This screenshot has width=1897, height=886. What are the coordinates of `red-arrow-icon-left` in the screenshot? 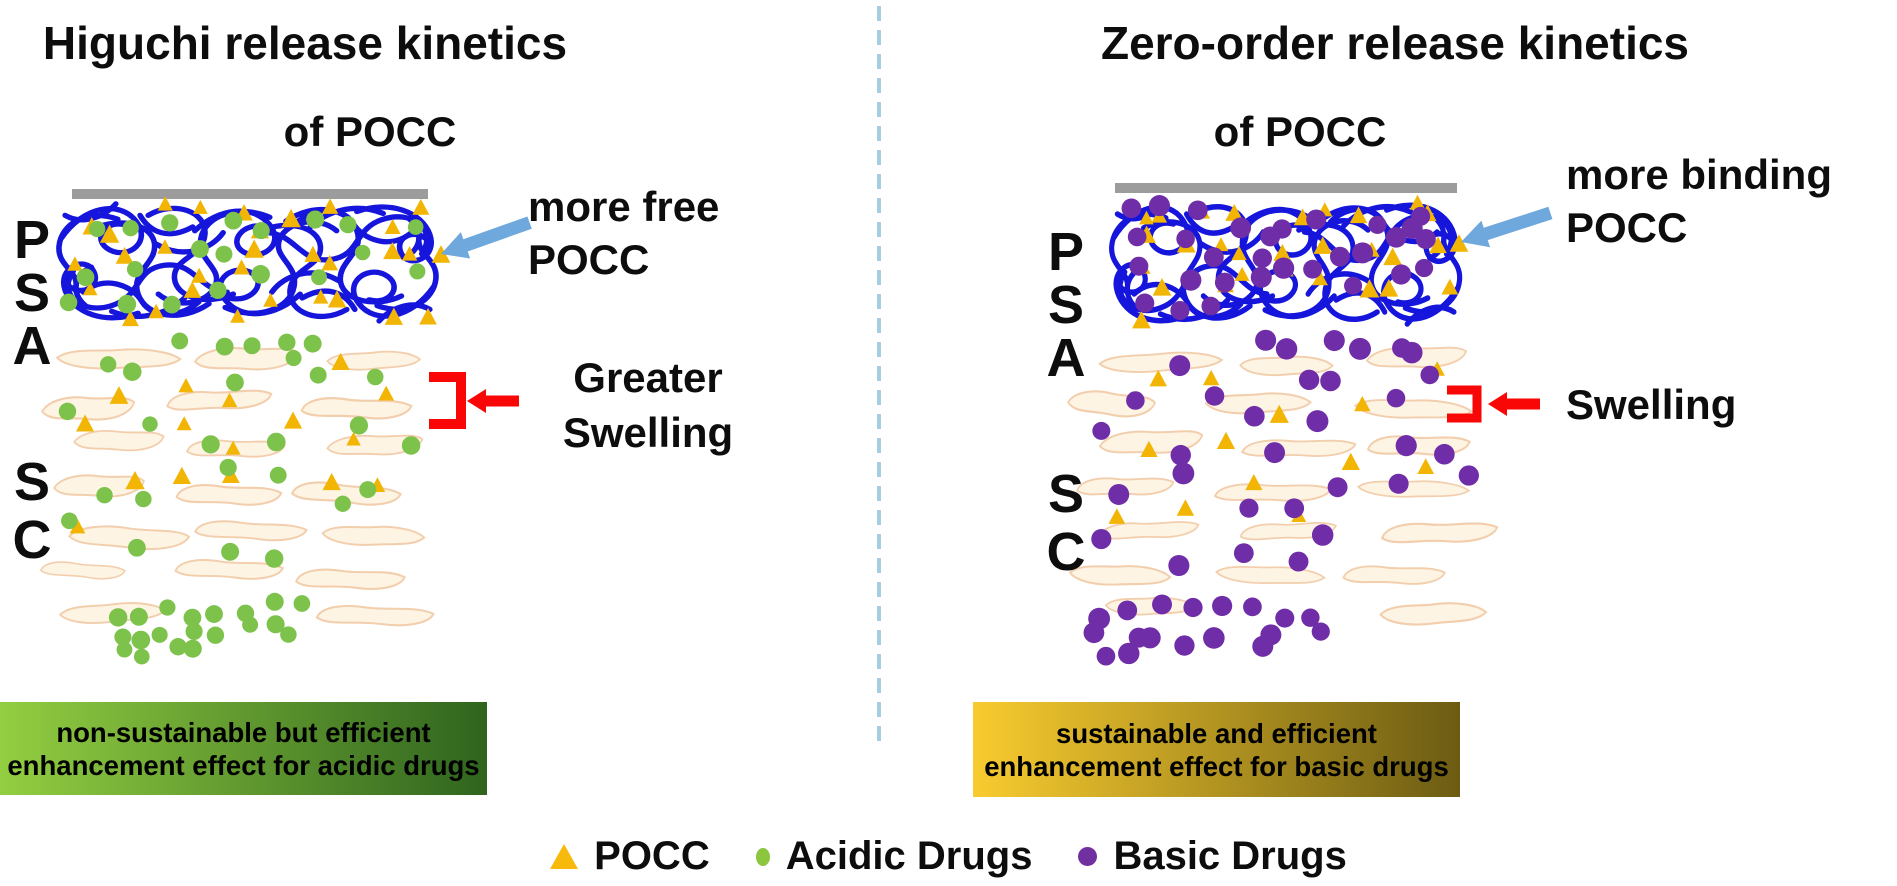 It's located at (493, 401).